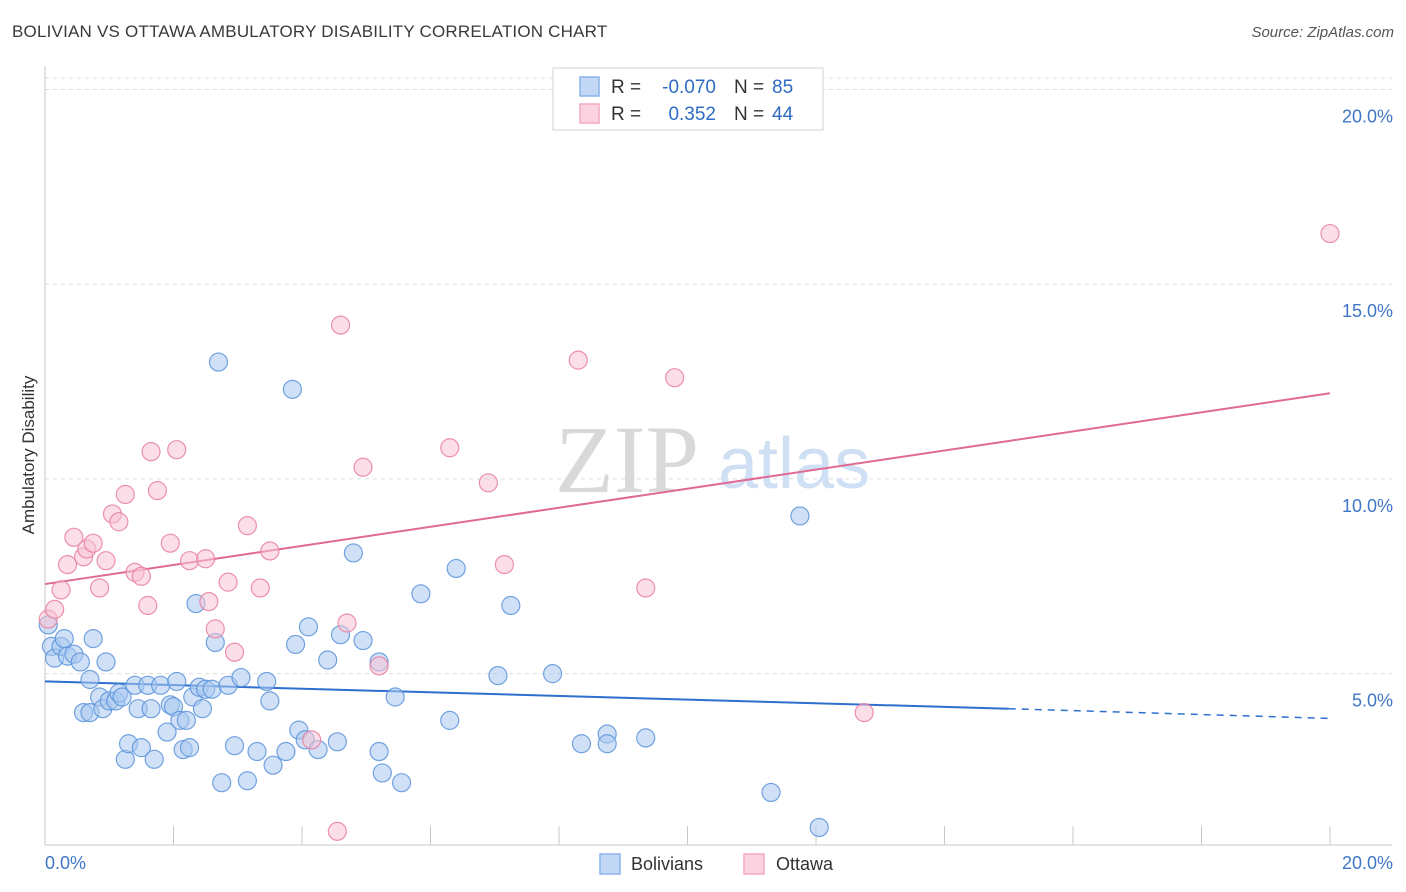 The width and height of the screenshot is (1406, 892). Describe the element at coordinates (782, 87) in the screenshot. I see `stats-n-value-bolivians: 85` at that location.